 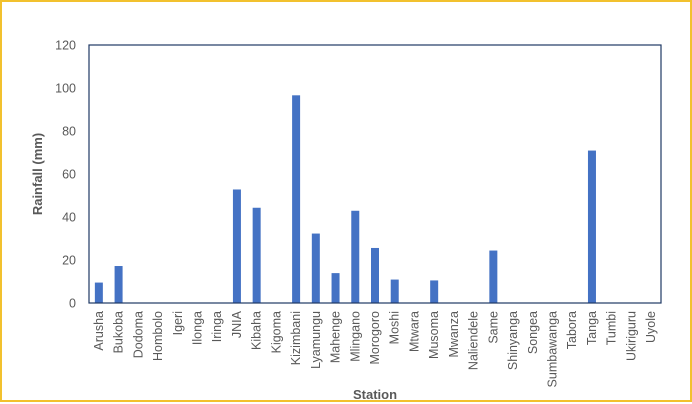 I want to click on bar-moshi, so click(x=394, y=291).